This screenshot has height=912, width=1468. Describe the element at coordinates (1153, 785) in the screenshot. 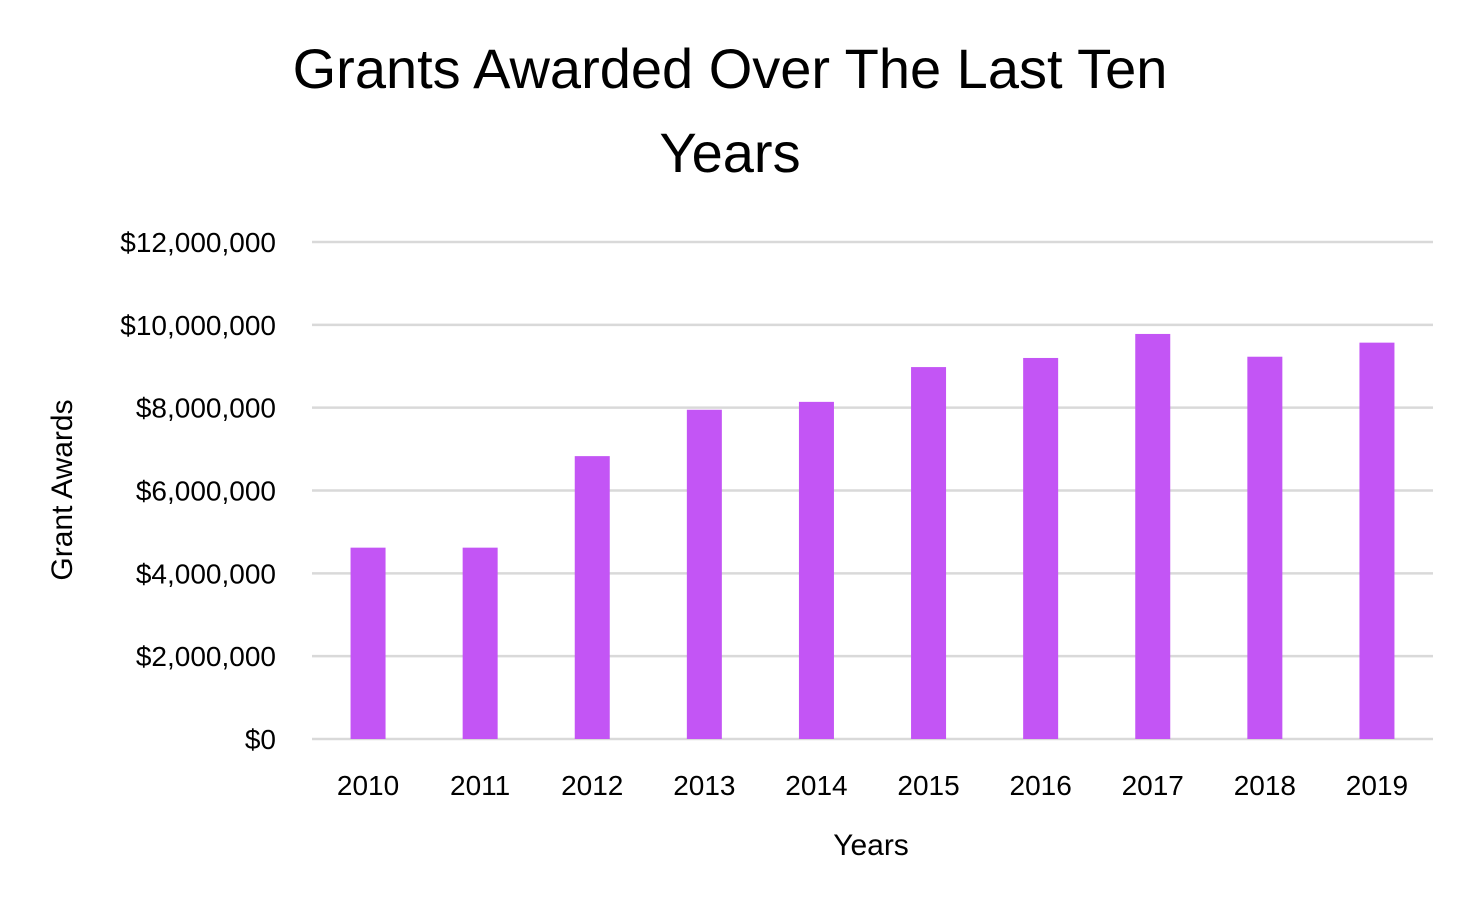

I see `x-tick-label: 2017` at that location.